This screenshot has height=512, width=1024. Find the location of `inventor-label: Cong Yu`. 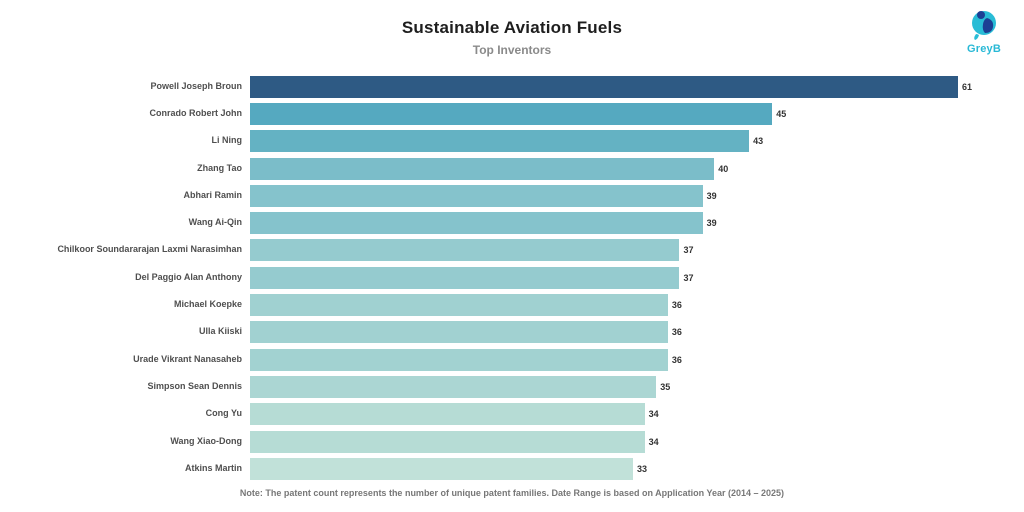

inventor-label: Cong Yu is located at coordinates (223, 413).